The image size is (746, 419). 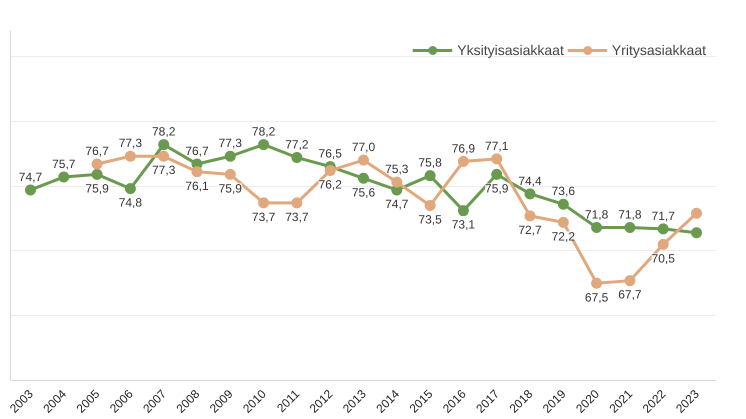 I want to click on data-label: 73,5, so click(x=430, y=219).